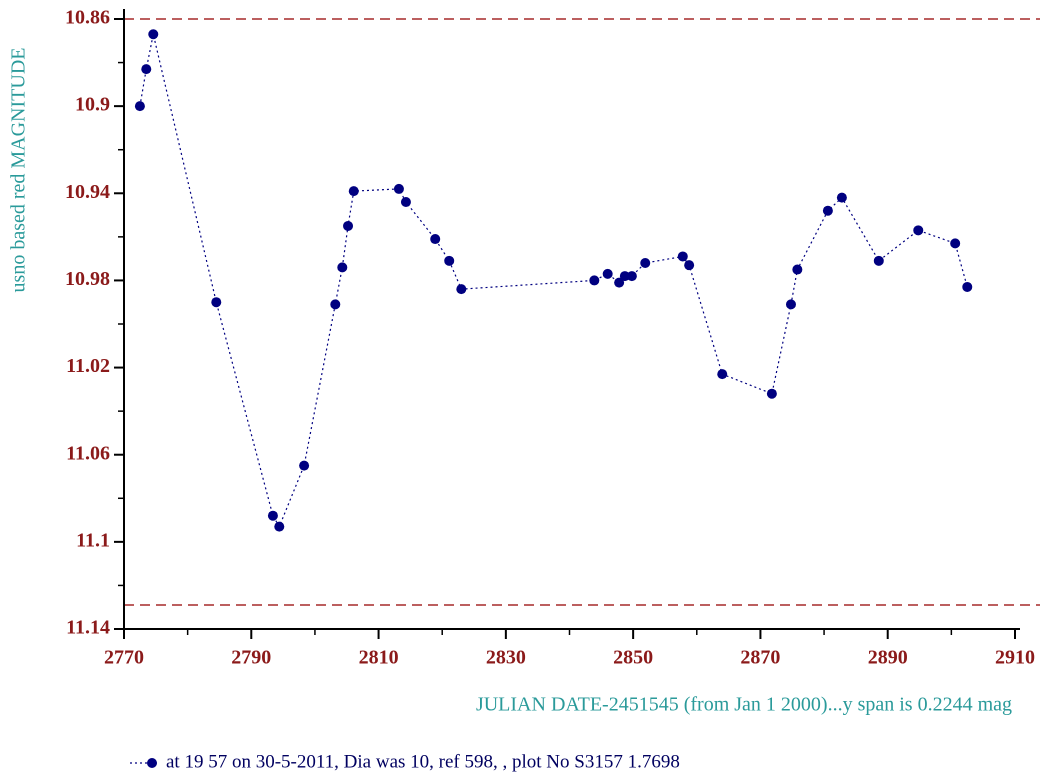  What do you see at coordinates (760, 658) in the screenshot?
I see `x-tick-label: 2870` at bounding box center [760, 658].